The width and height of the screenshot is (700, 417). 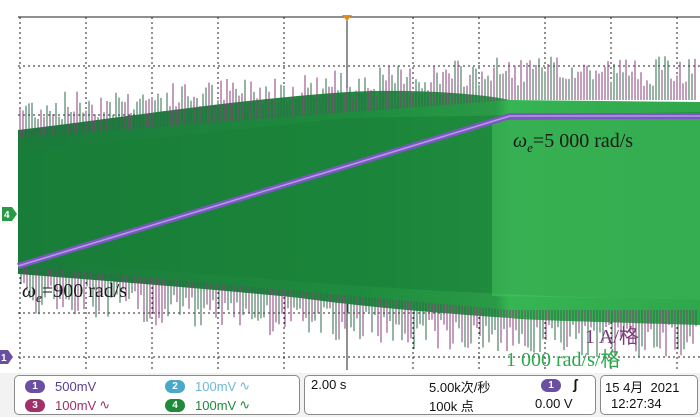 I want to click on channel-4-badge: 4, so click(x=175, y=405).